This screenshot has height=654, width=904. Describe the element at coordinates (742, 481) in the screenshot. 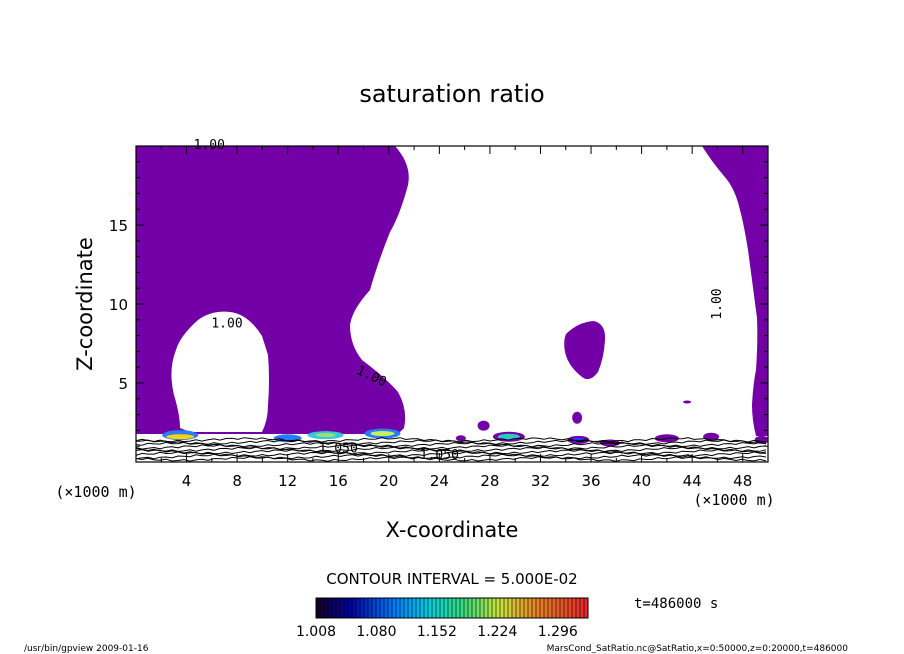

I see `x-tick-label: 48` at that location.